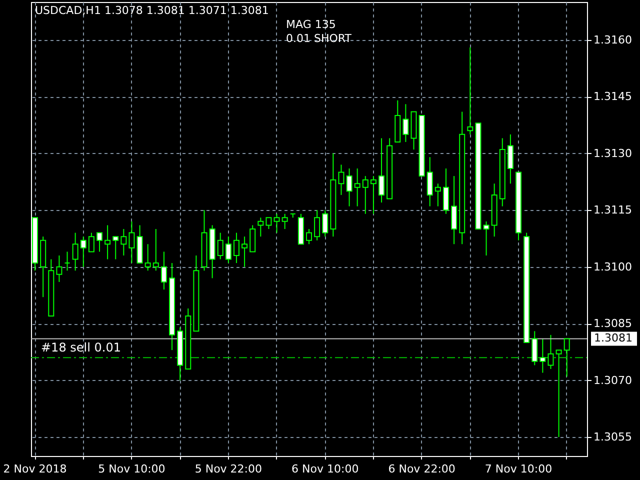 The image size is (640, 480). What do you see at coordinates (613, 267) in the screenshot?
I see `y-tick-label: 1.3100` at bounding box center [613, 267].